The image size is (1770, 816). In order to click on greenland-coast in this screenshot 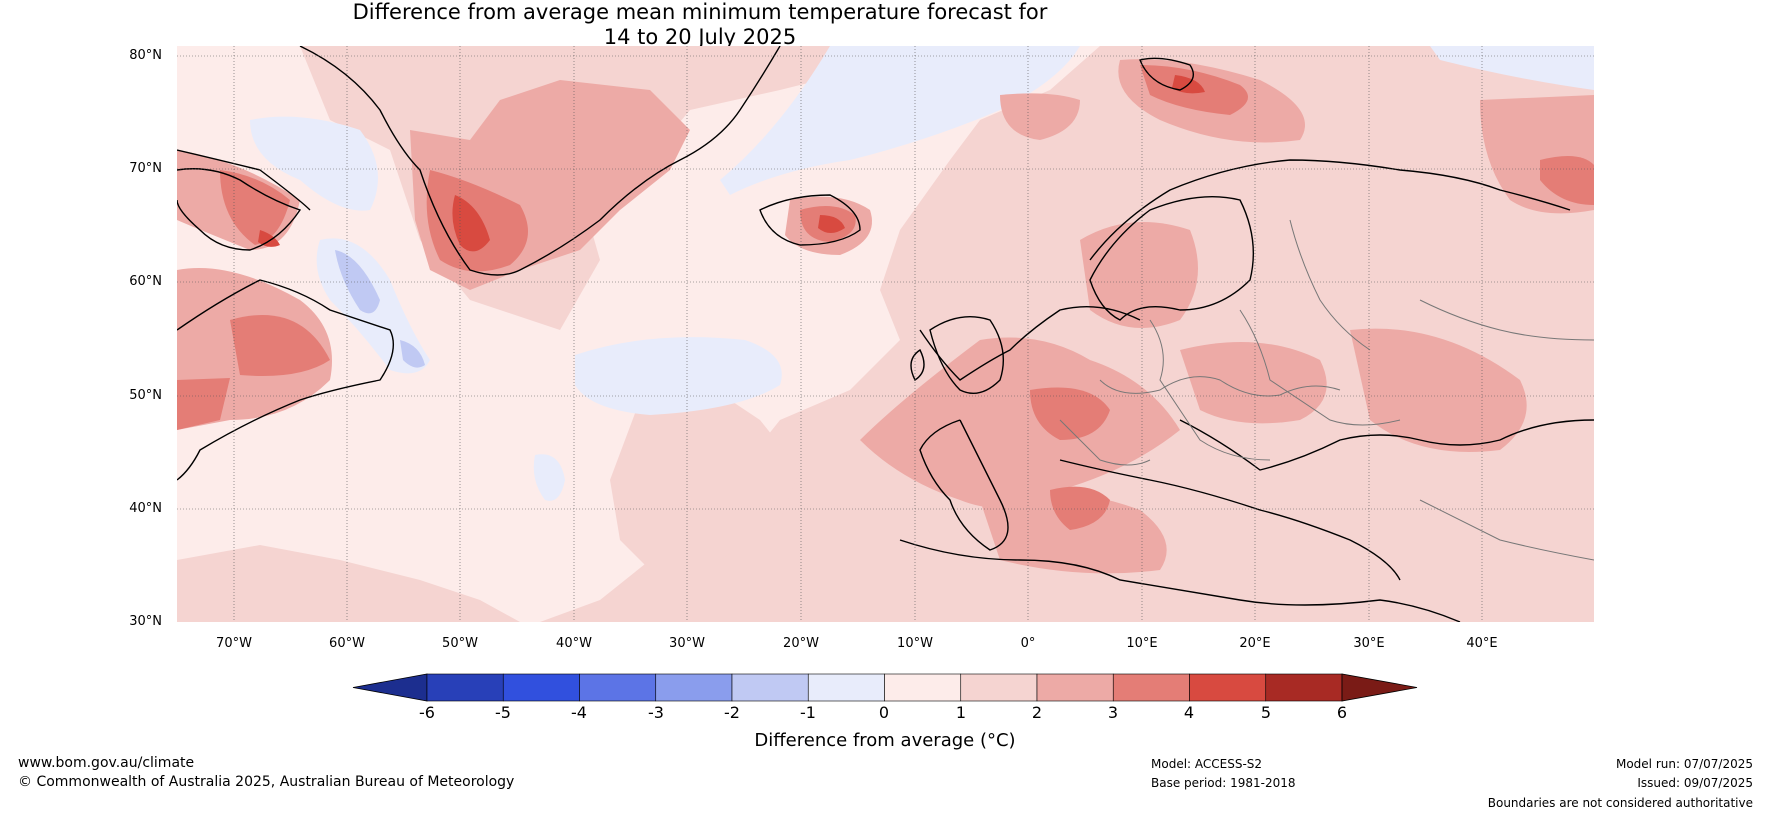, I will do `click(540, 161)`.